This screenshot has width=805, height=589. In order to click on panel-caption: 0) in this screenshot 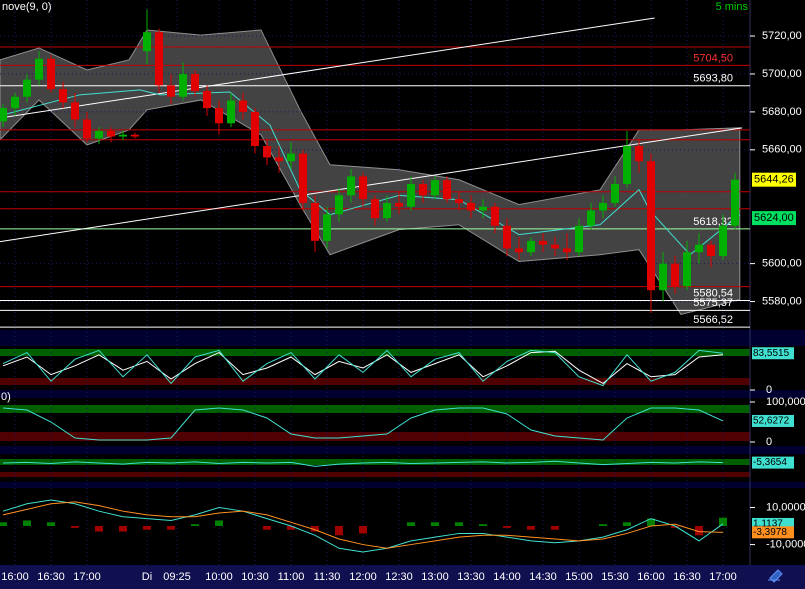, I will do `click(6, 397)`.